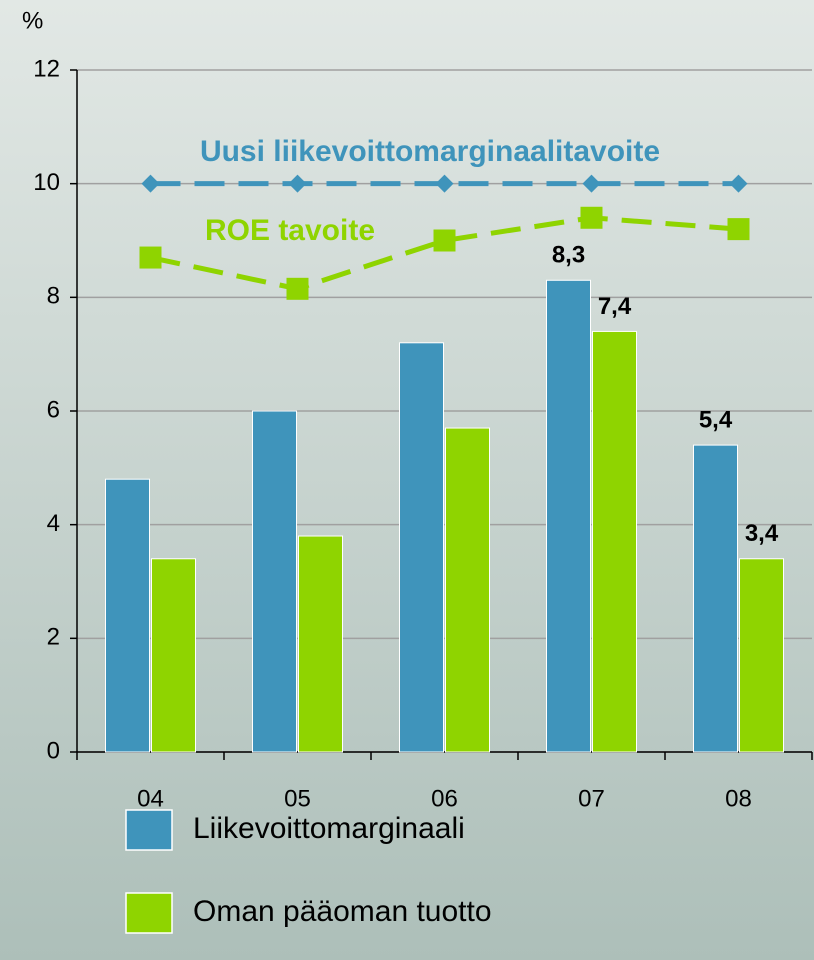  Describe the element at coordinates (46, 68) in the screenshot. I see `y-tick-label: 12` at that location.